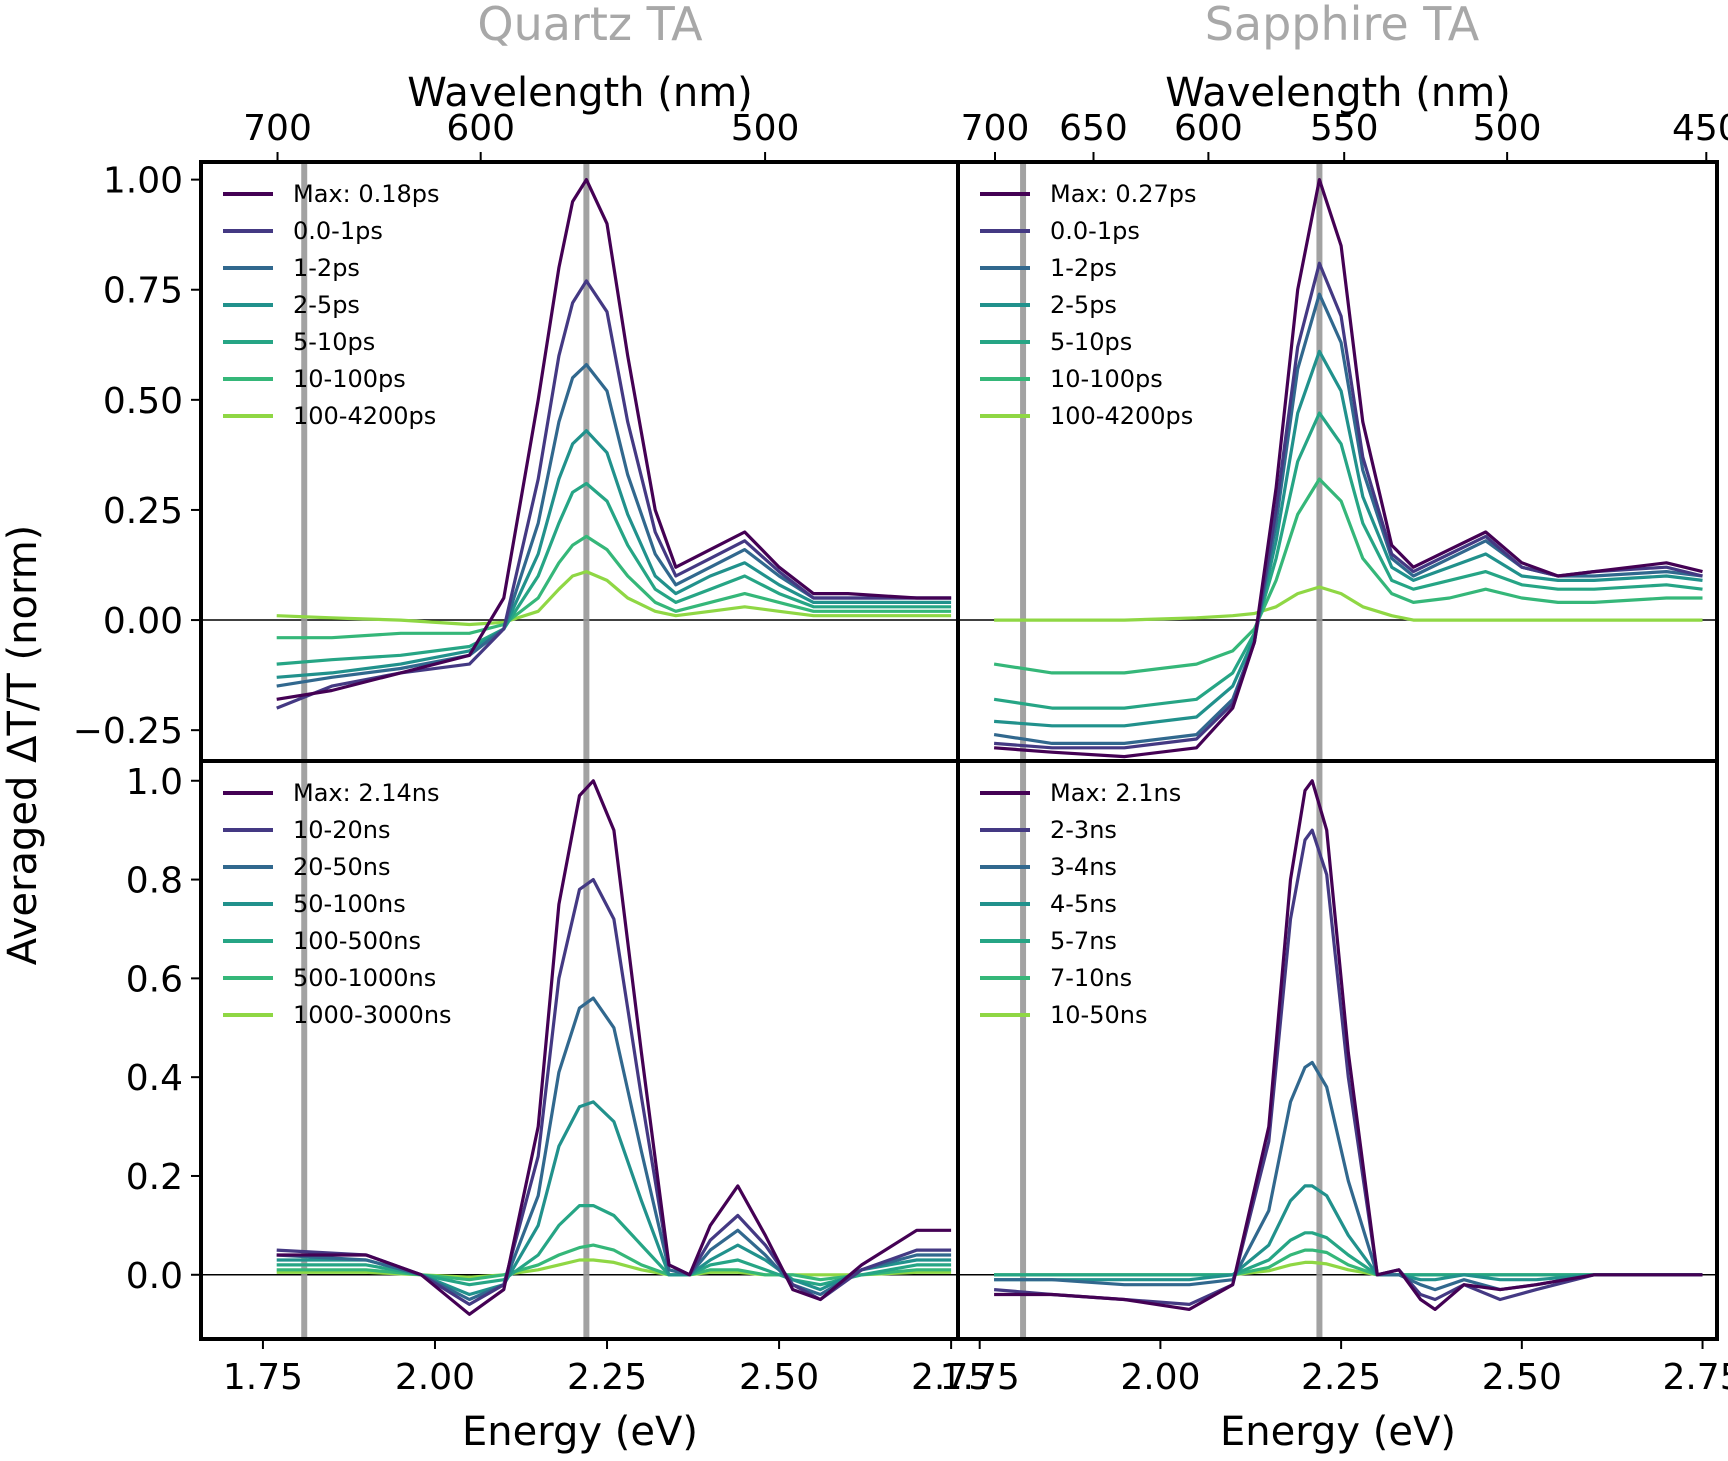  What do you see at coordinates (154, 782) in the screenshot?
I see `y-tick-label: 1.0` at bounding box center [154, 782].